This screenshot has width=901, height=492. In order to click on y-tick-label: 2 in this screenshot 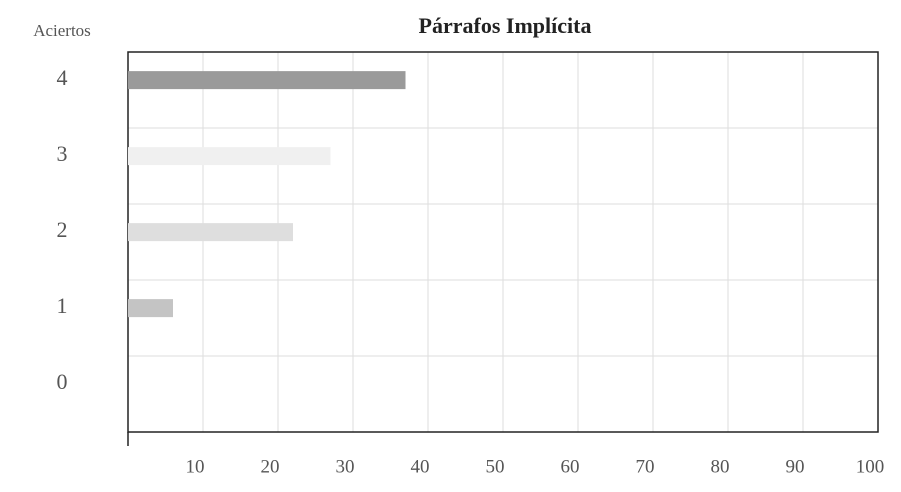, I will do `click(62, 229)`.